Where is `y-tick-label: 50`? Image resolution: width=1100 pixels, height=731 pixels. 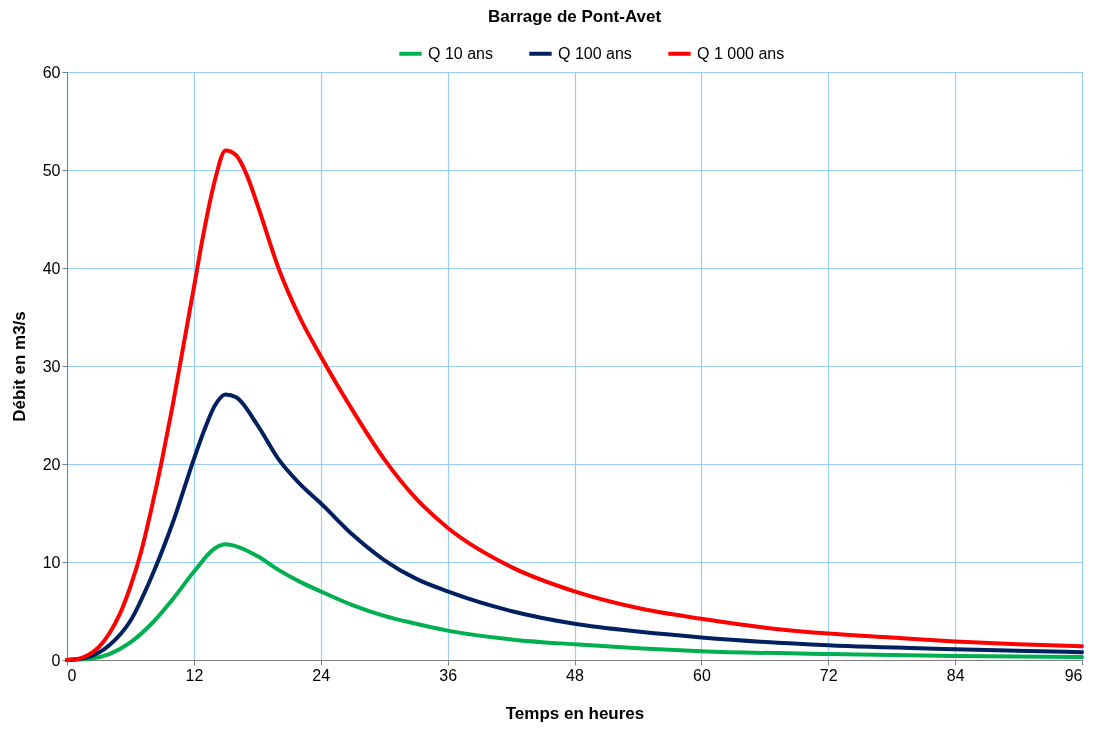 y-tick-label: 50 is located at coordinates (51, 170).